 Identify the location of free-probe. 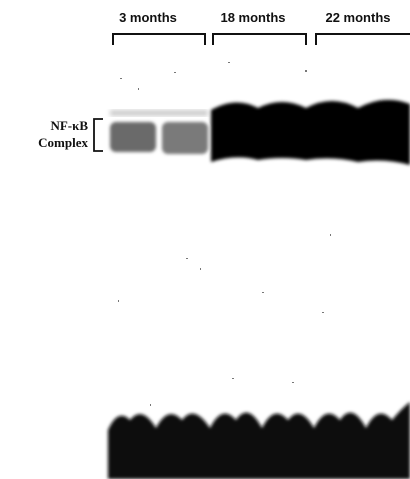
(259, 440).